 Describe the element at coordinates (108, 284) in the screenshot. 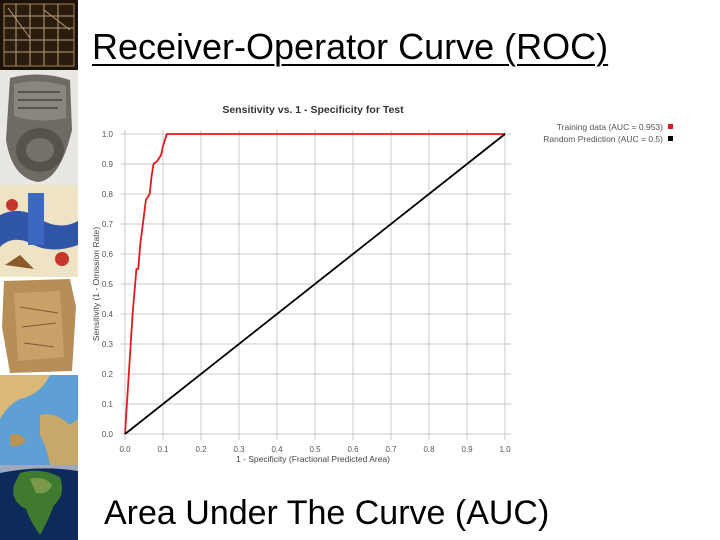

I see `y-tick-label: 0.5` at that location.